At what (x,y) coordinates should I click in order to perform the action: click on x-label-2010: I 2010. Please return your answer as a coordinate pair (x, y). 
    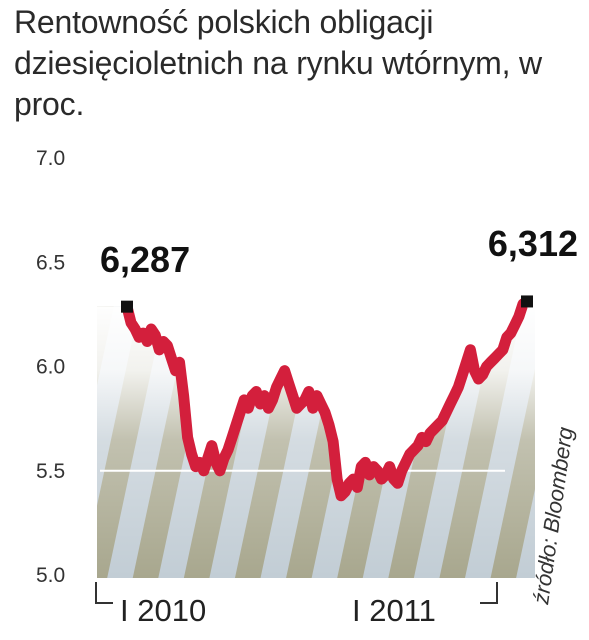
    Looking at the image, I should click on (163, 610).